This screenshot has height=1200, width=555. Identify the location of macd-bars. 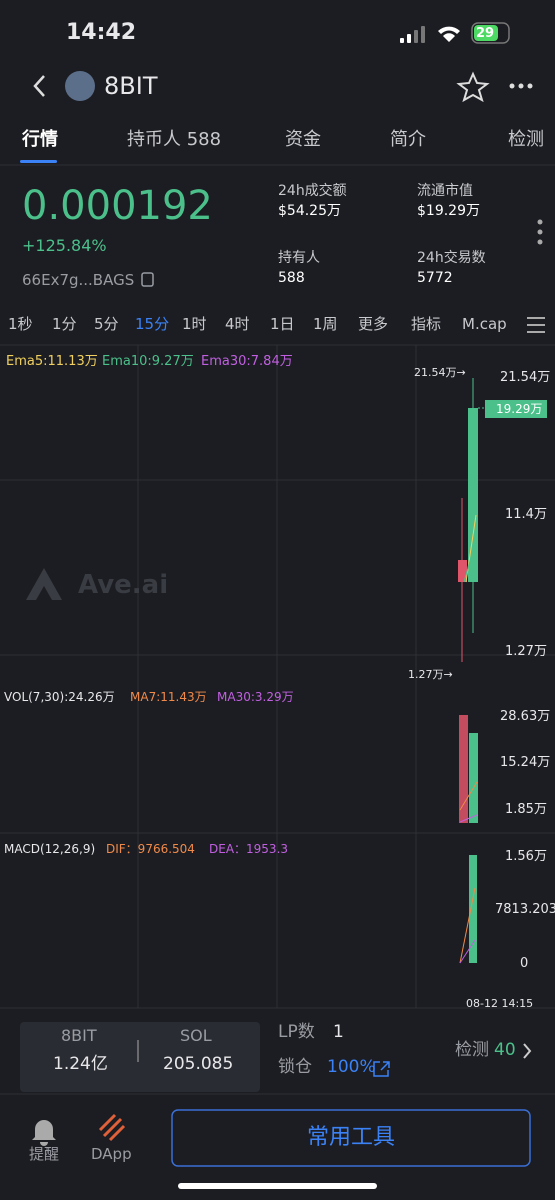
(468, 909).